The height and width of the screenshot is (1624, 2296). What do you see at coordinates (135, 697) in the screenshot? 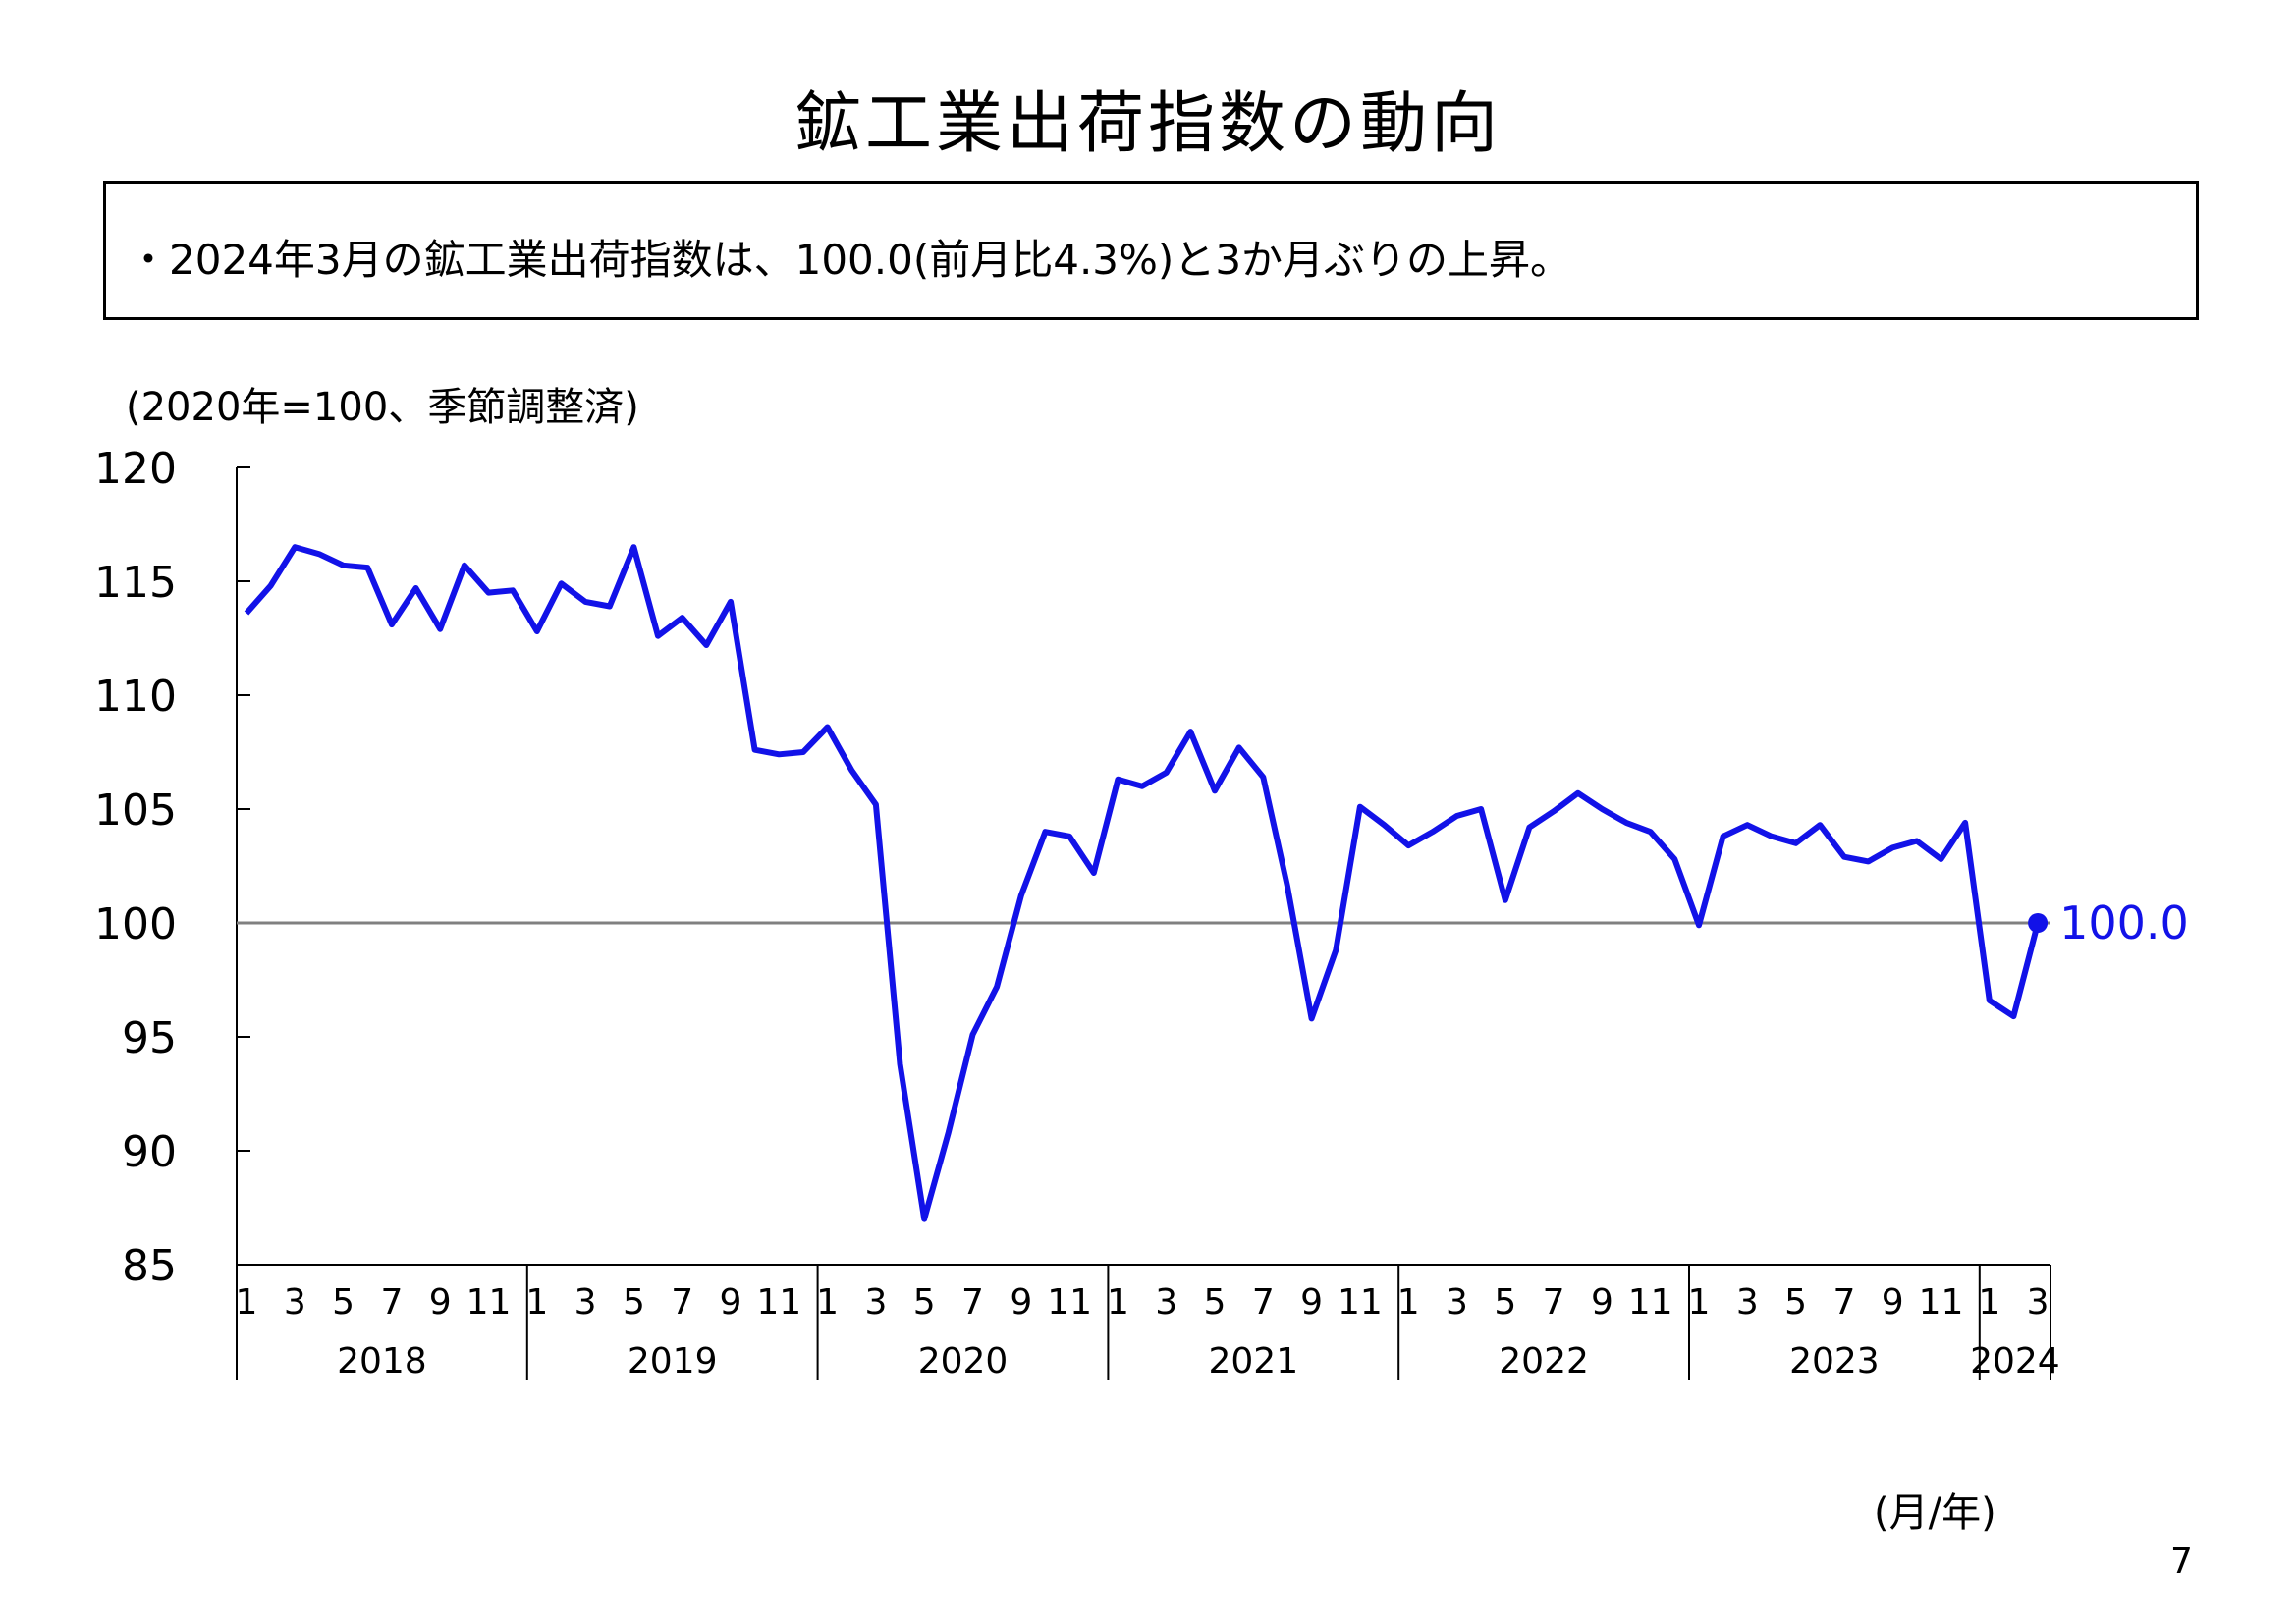
I see `y-tick-label: 110` at bounding box center [135, 697].